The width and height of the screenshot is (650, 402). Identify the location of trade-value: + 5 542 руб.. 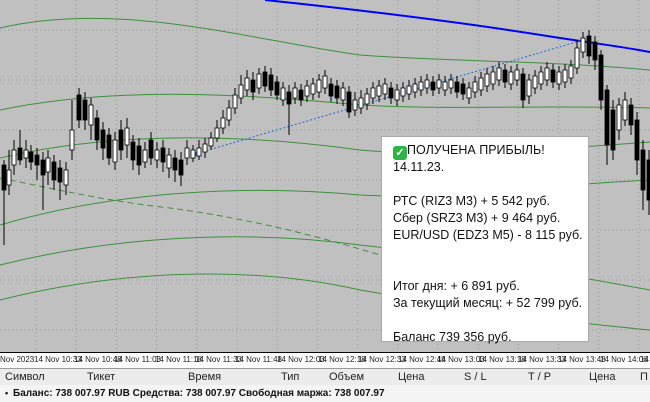
(515, 201).